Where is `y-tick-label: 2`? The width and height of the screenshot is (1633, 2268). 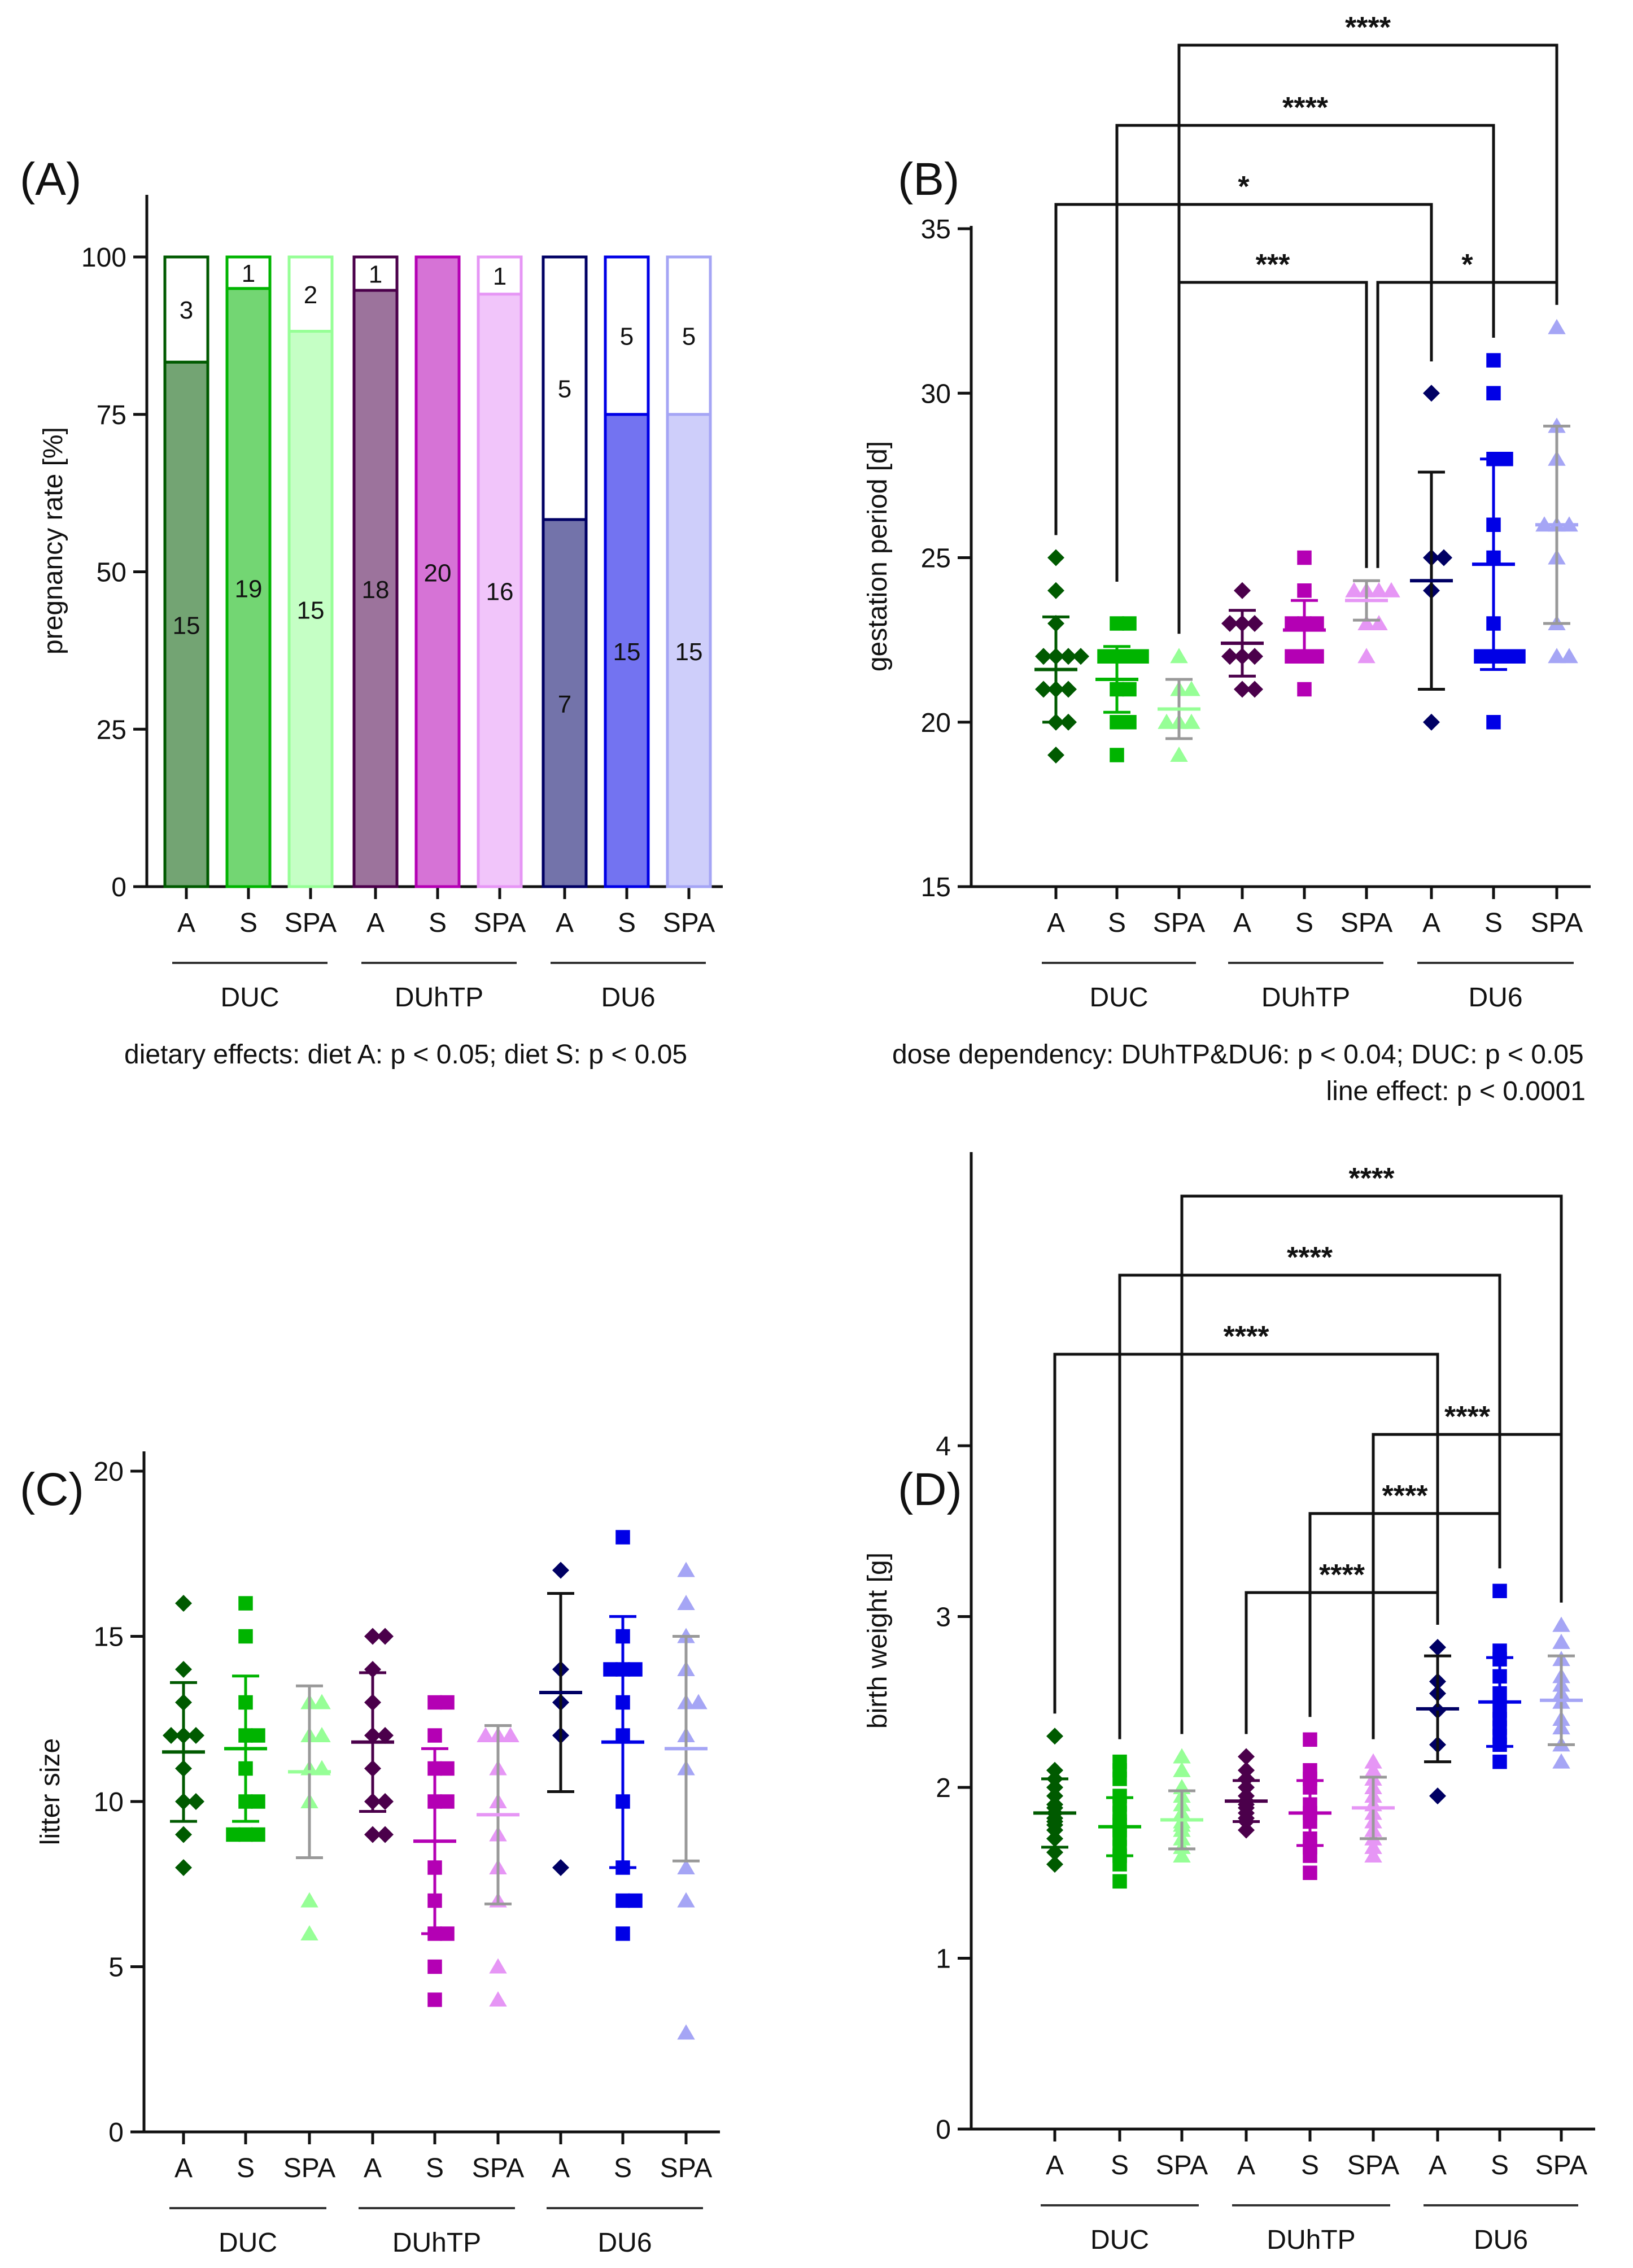 y-tick-label: 2 is located at coordinates (943, 1788).